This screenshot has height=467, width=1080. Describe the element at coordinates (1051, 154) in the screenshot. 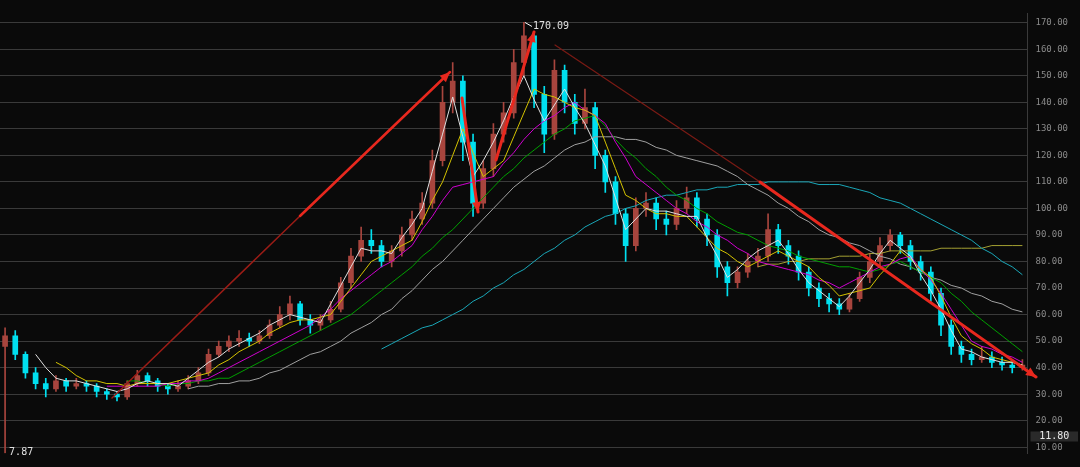

I see `y-tick-label: 120.00` at that location.